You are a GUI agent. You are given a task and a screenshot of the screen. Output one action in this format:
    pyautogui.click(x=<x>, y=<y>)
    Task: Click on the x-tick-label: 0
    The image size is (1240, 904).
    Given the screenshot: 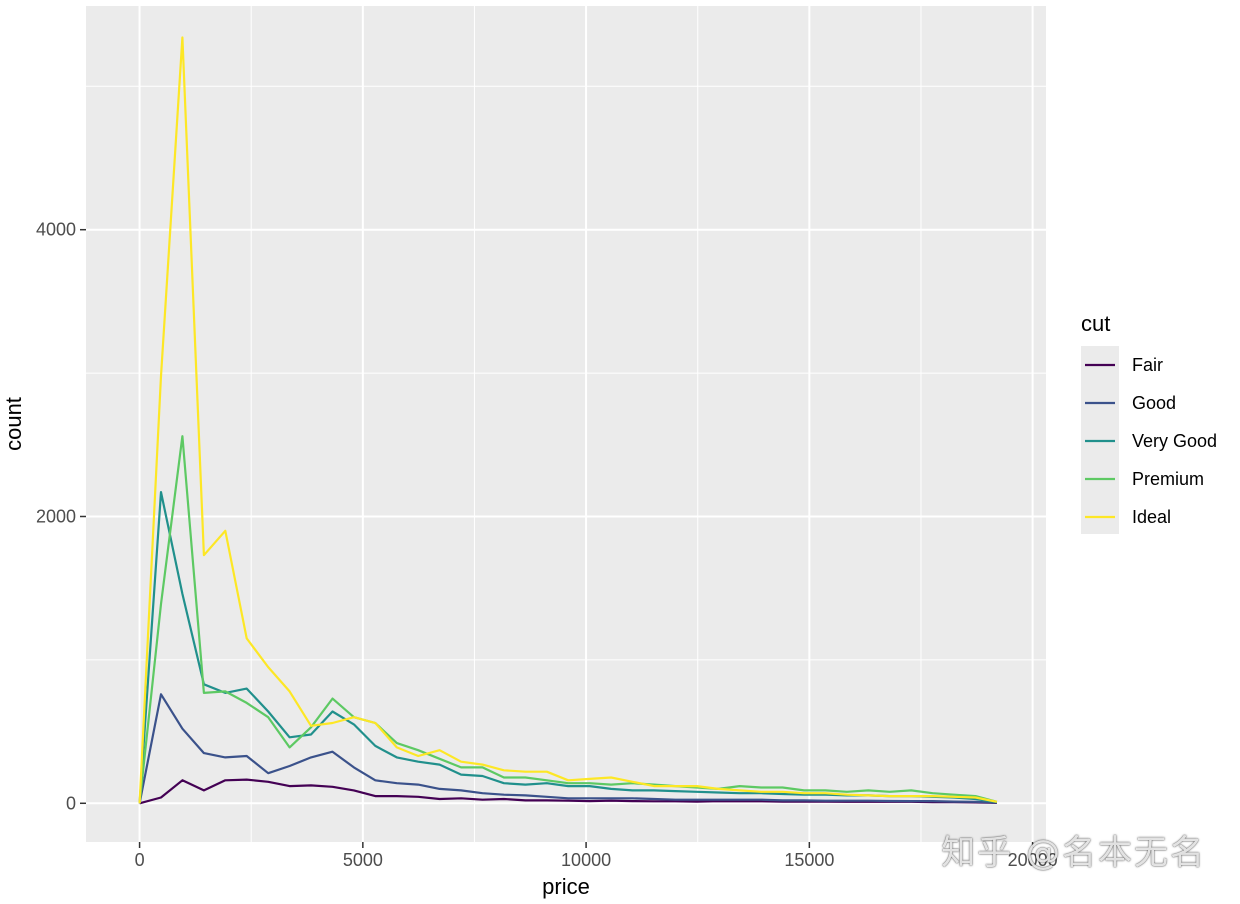 What is the action you would take?
    pyautogui.click(x=140, y=860)
    